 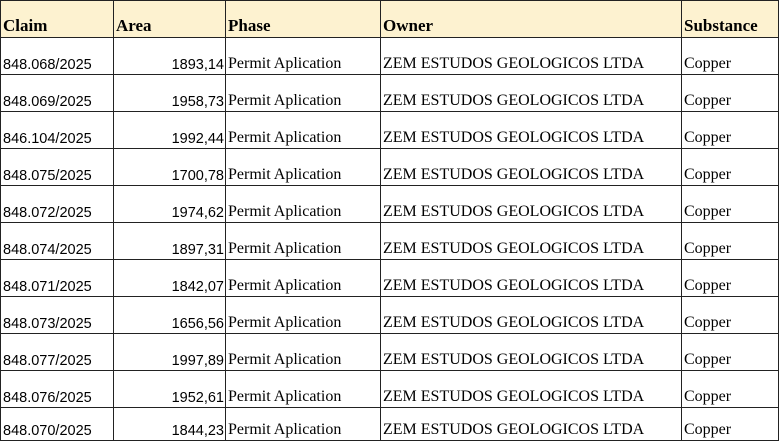 I want to click on claim-cell: 848.076/2025, so click(x=57, y=389).